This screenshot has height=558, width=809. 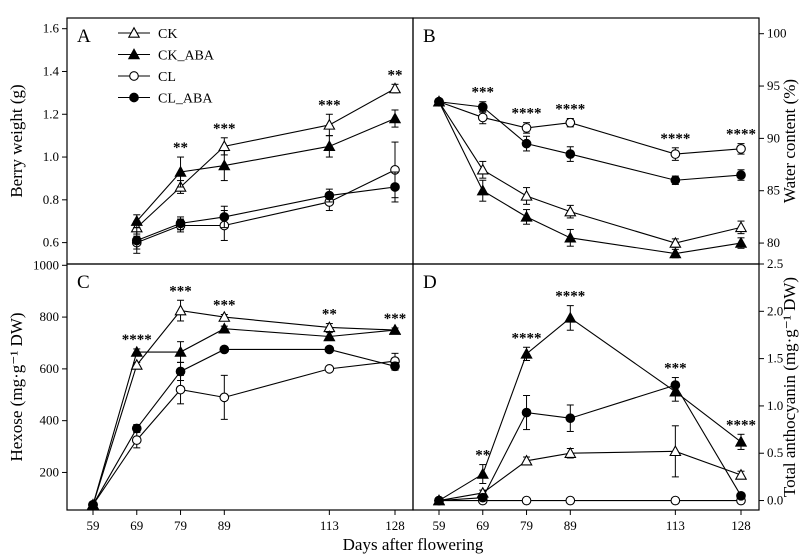 What do you see at coordinates (50, 471) in the screenshot?
I see `y-tick-label: 200` at bounding box center [50, 471].